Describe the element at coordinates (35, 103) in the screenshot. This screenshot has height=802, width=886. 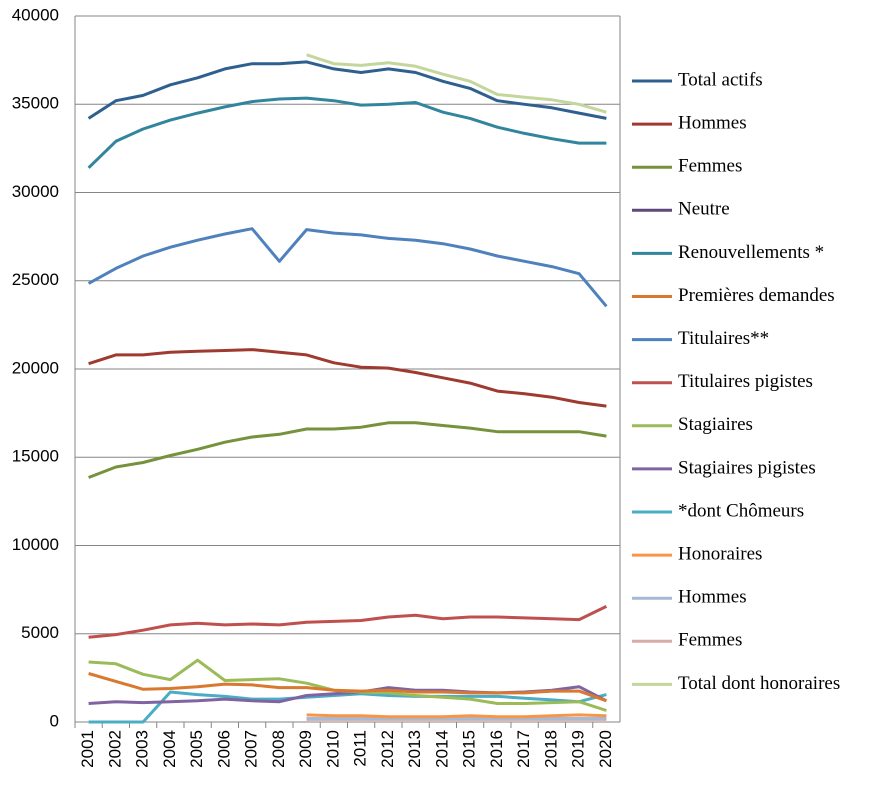
I see `y-tick-label: 35000` at that location.